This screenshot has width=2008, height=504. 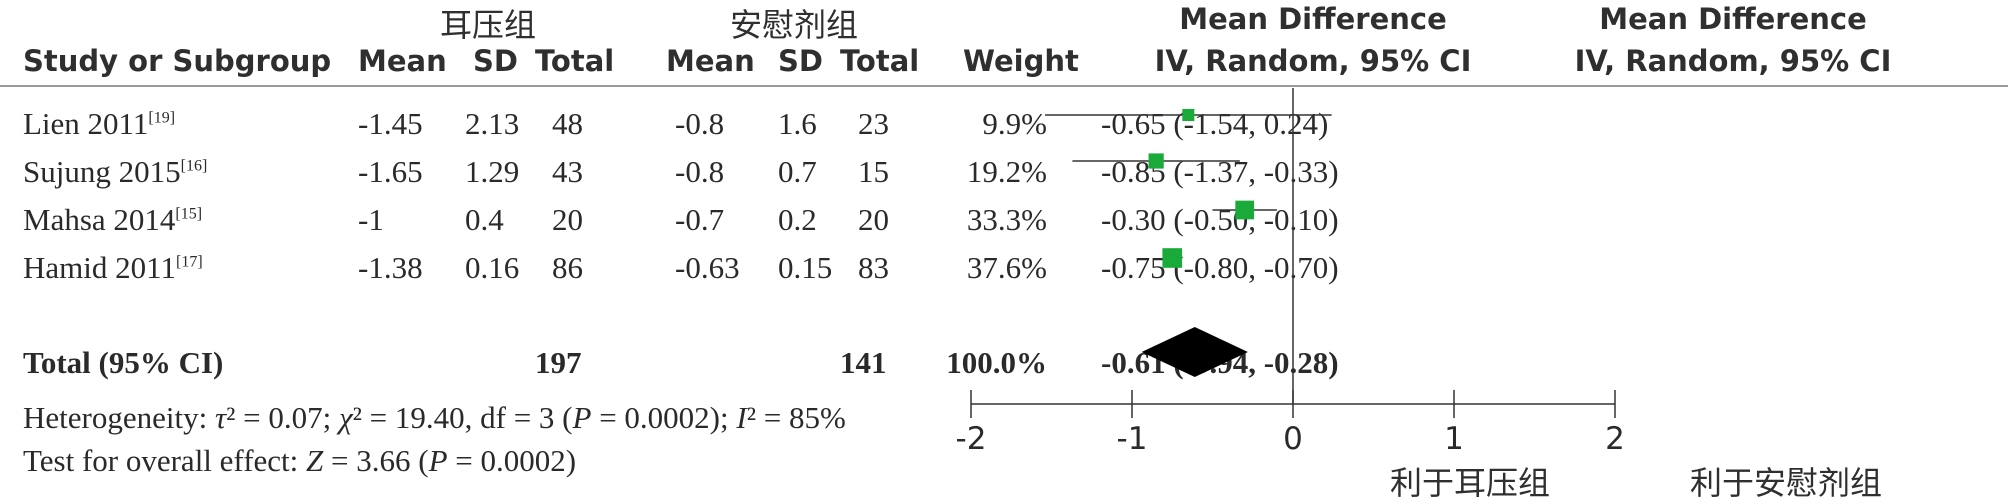 What do you see at coordinates (402, 61) in the screenshot?
I see `mean1-column-header: Mean` at bounding box center [402, 61].